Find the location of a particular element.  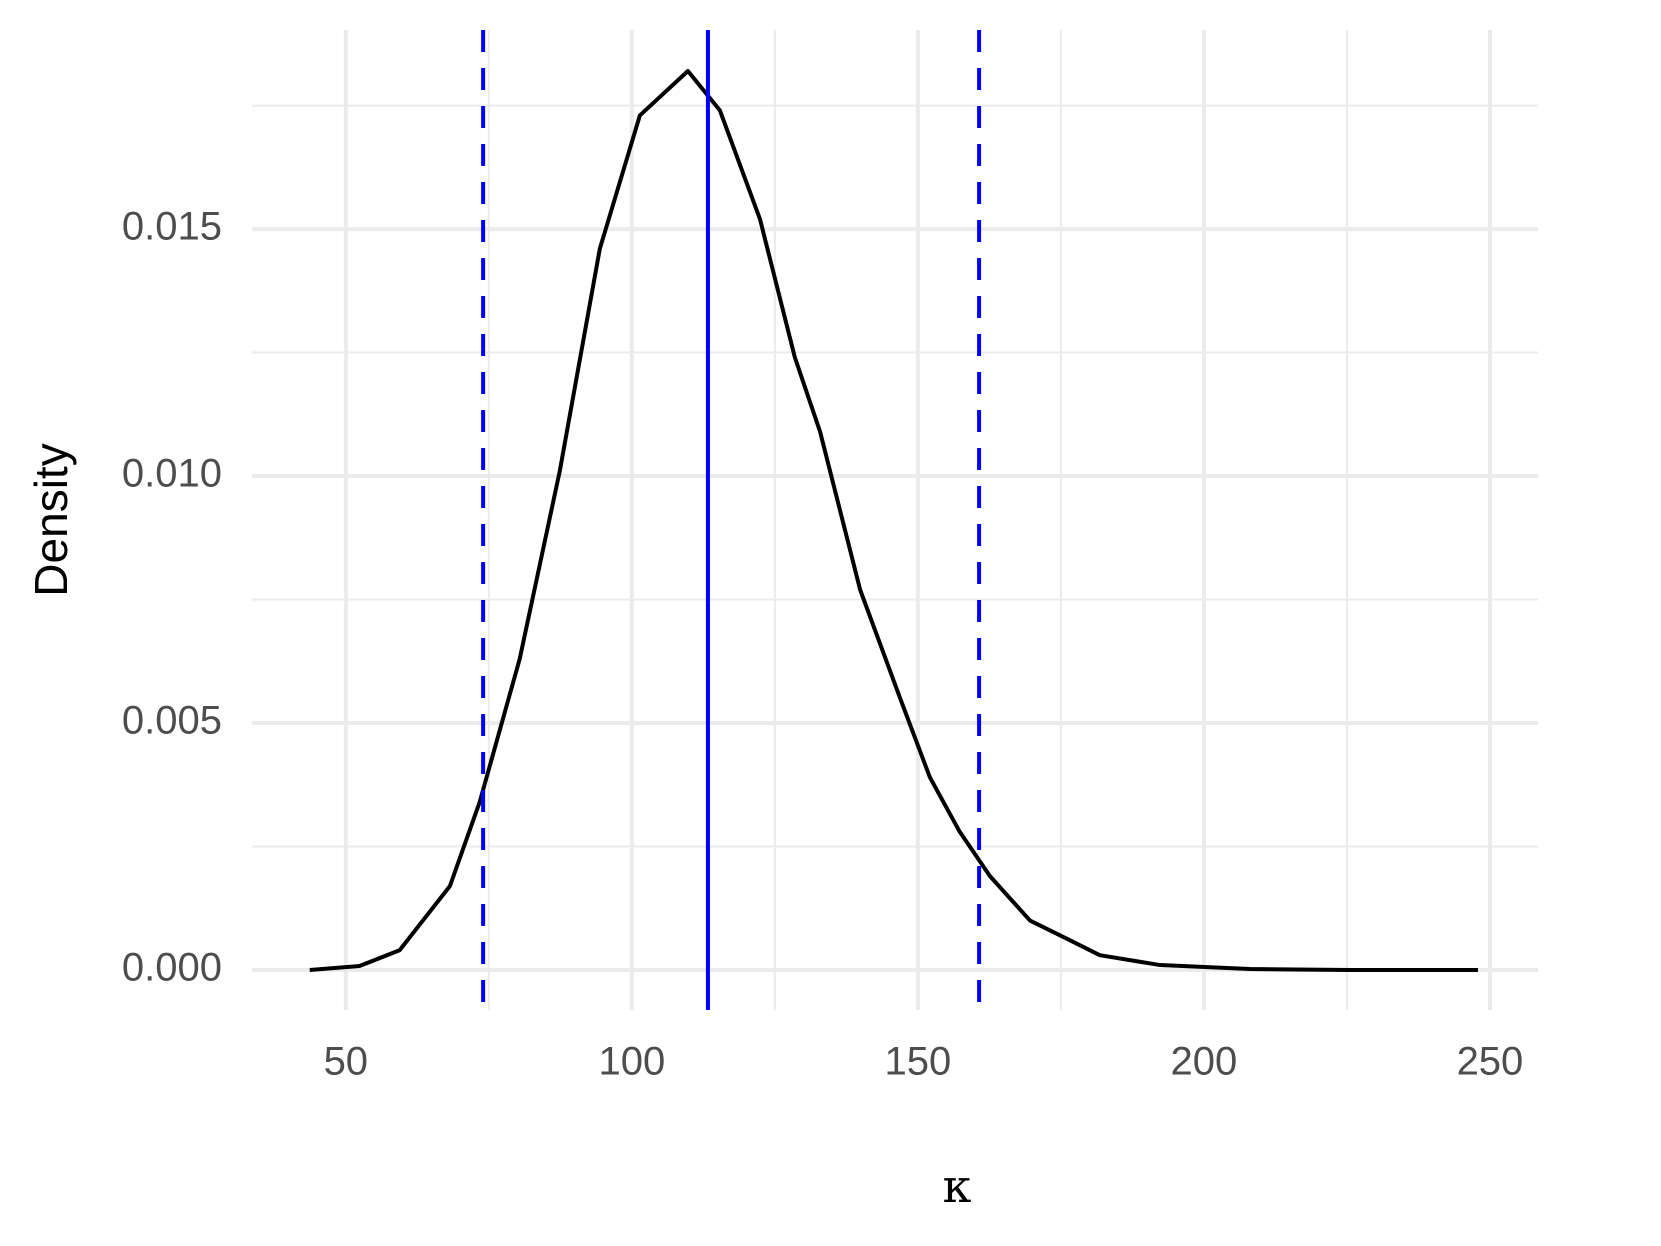

x-tick-label: 250 is located at coordinates (1490, 1062).